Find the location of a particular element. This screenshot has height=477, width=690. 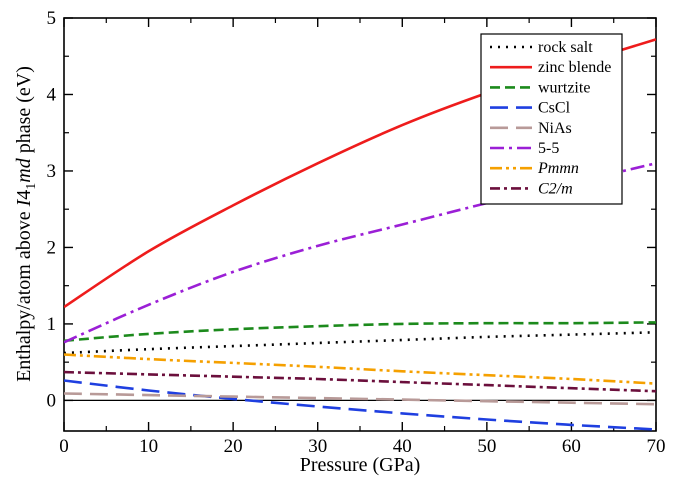

y-tick-label: 1 is located at coordinates (52, 324).